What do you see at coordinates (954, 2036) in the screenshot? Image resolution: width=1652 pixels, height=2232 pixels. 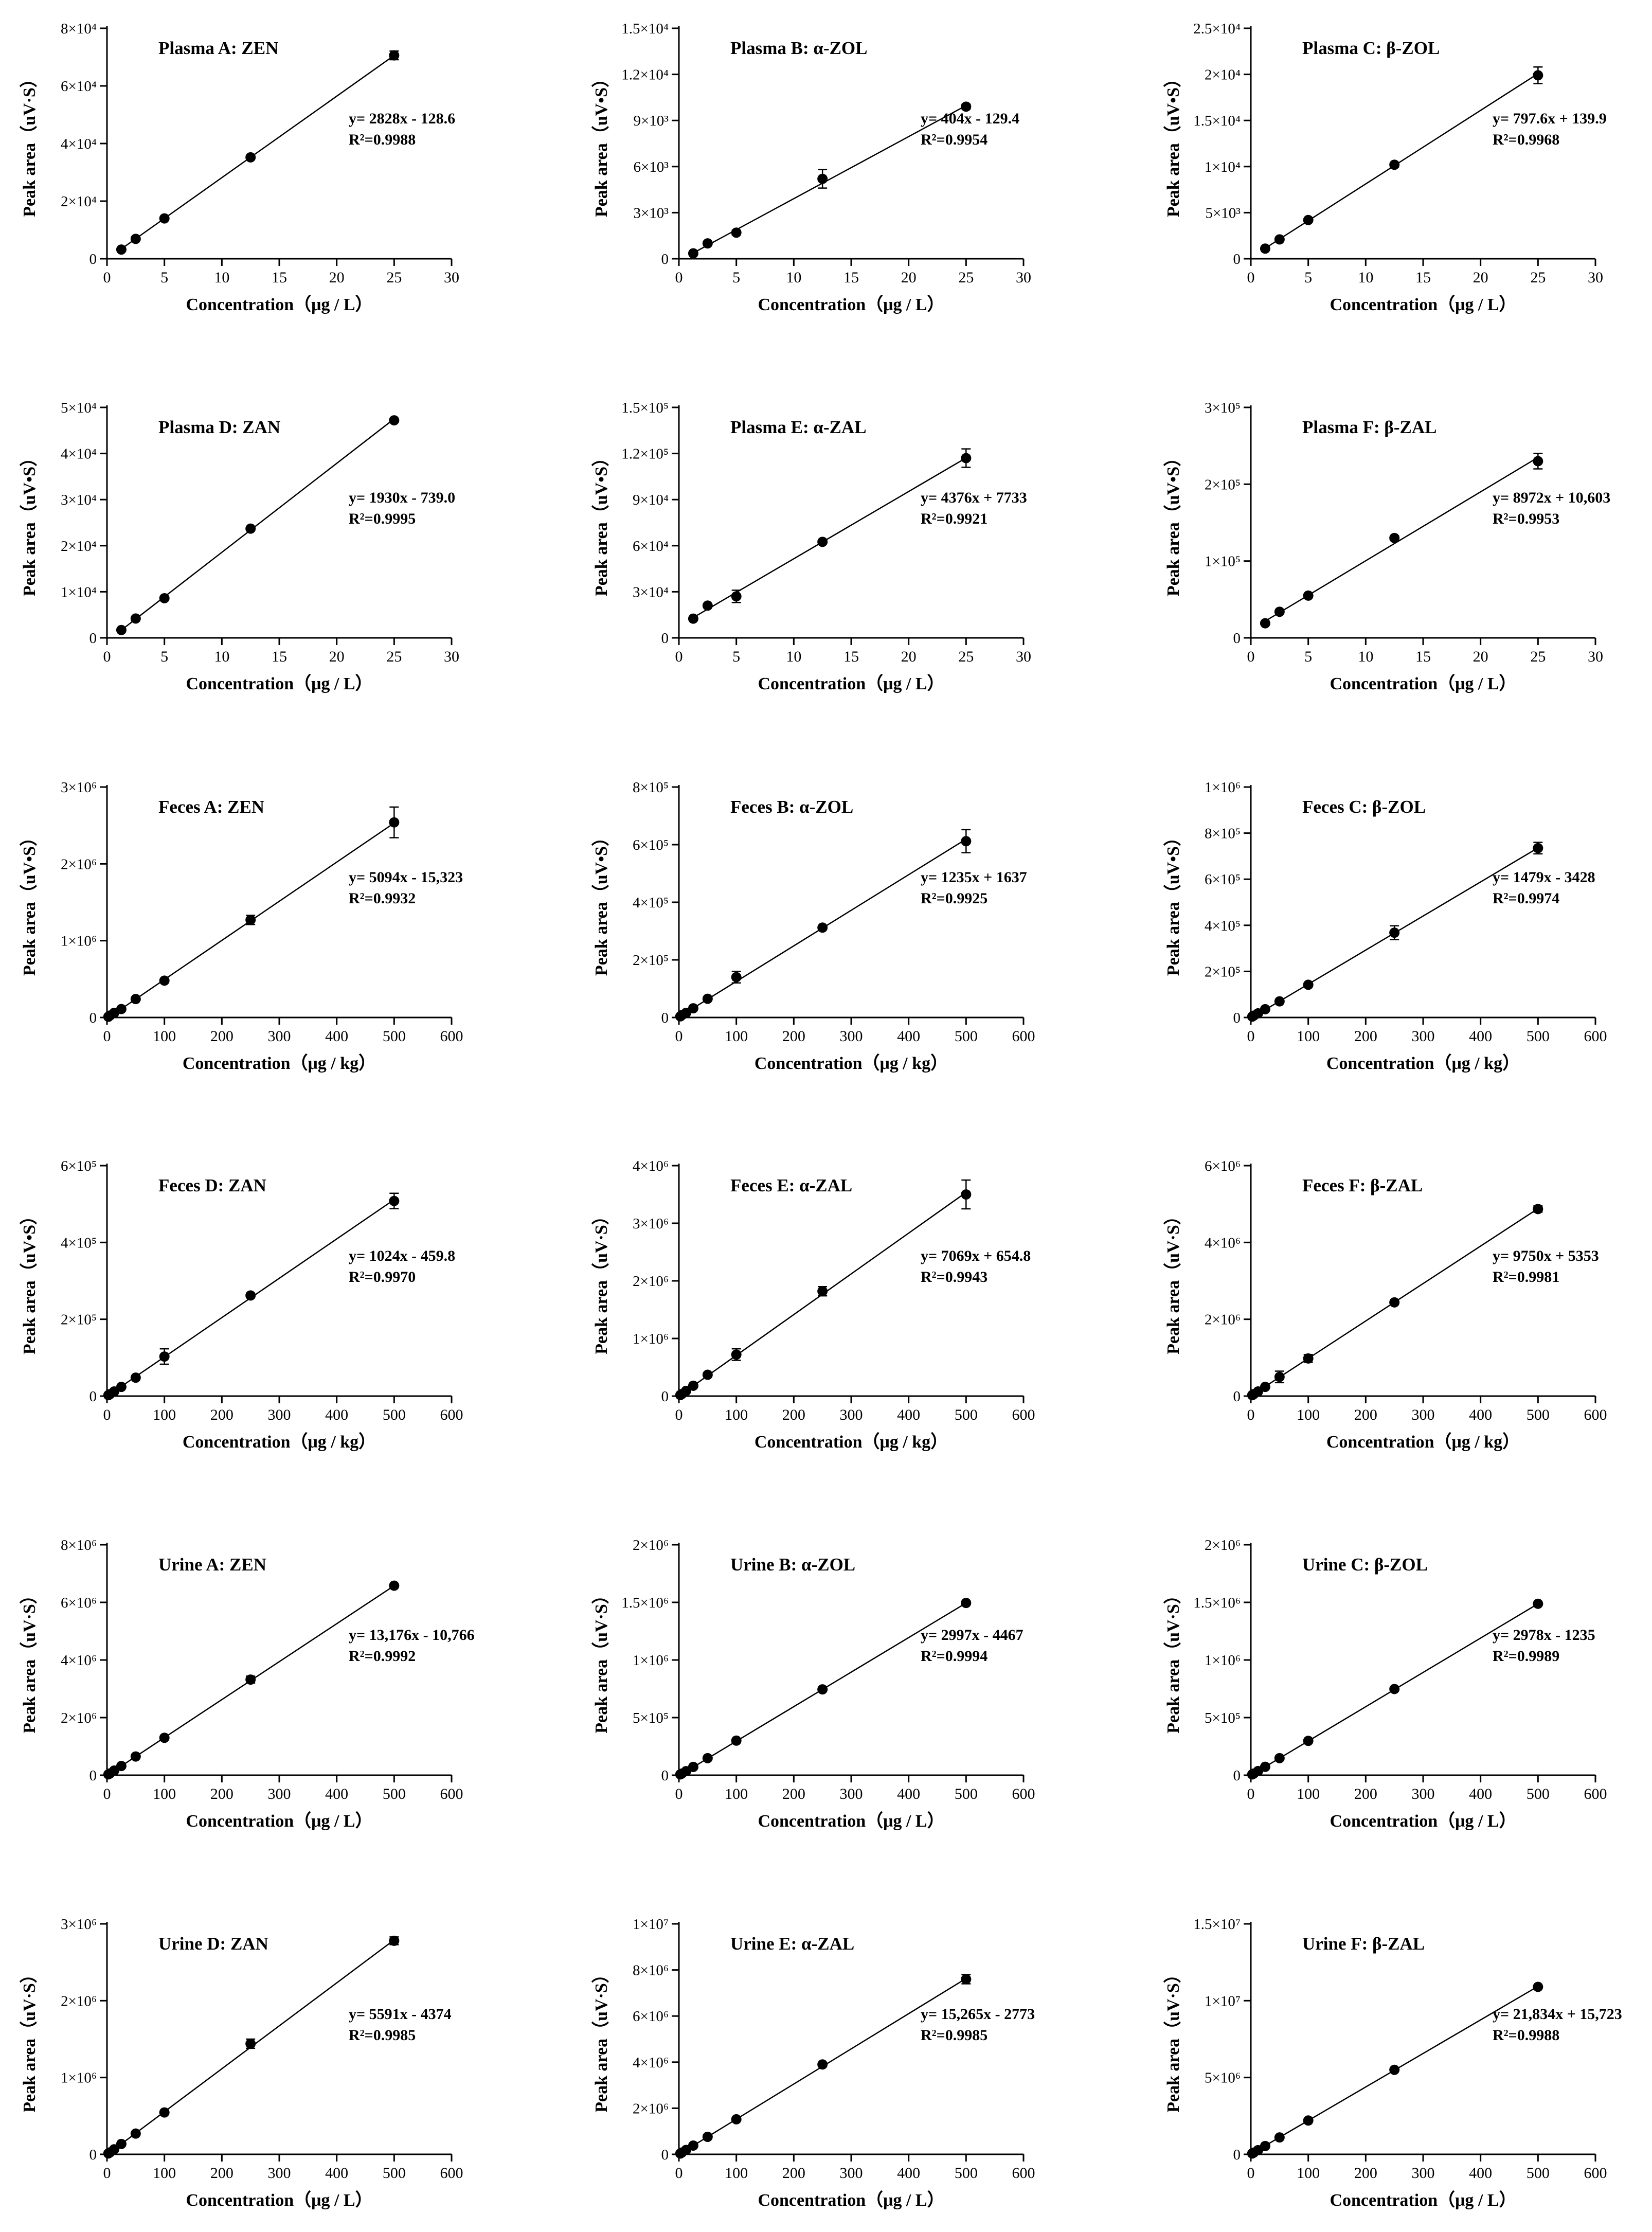 I see `fit-r-squared: R²=0.9985` at bounding box center [954, 2036].